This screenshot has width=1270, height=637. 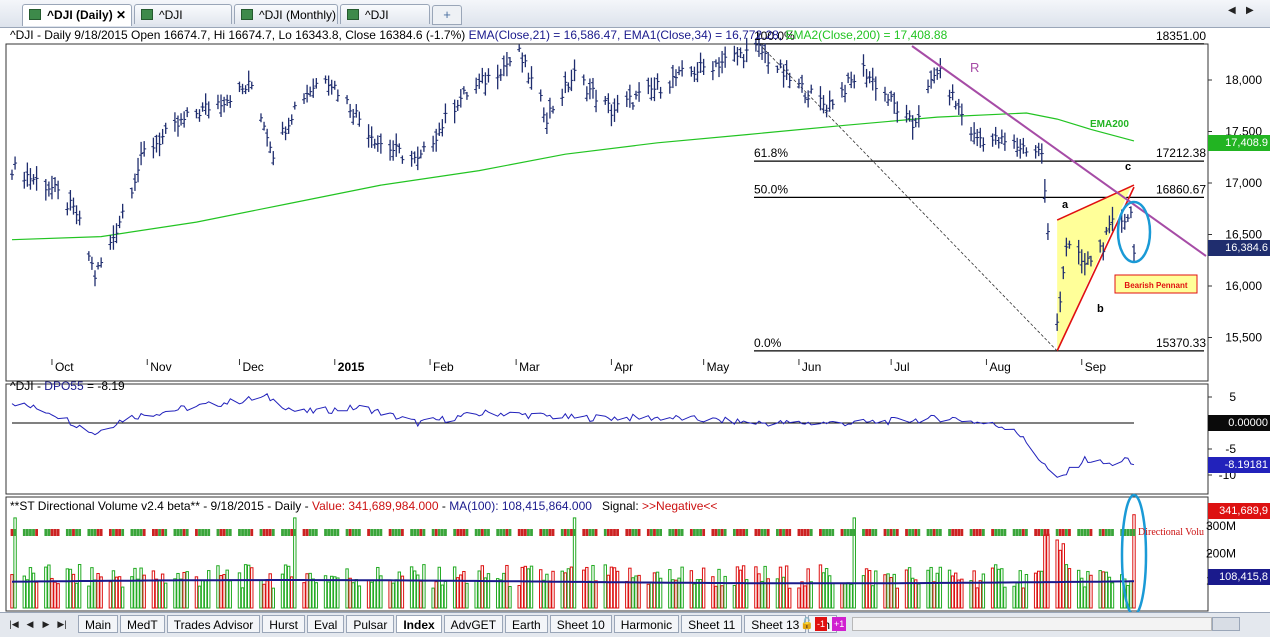 What do you see at coordinates (419, 624) in the screenshot?
I see `sheet-tab-index: Index` at bounding box center [419, 624].